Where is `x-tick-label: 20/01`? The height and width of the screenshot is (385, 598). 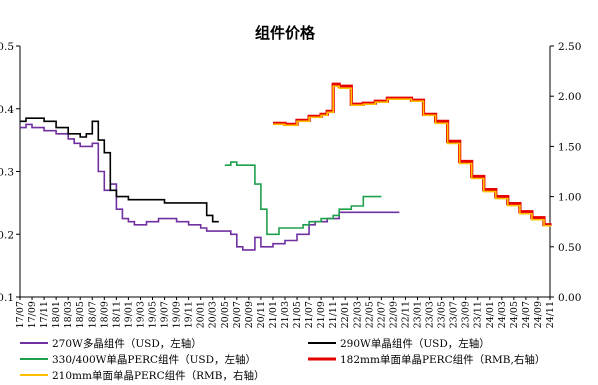
x-tick-label: 20/01 is located at coordinates (201, 314).